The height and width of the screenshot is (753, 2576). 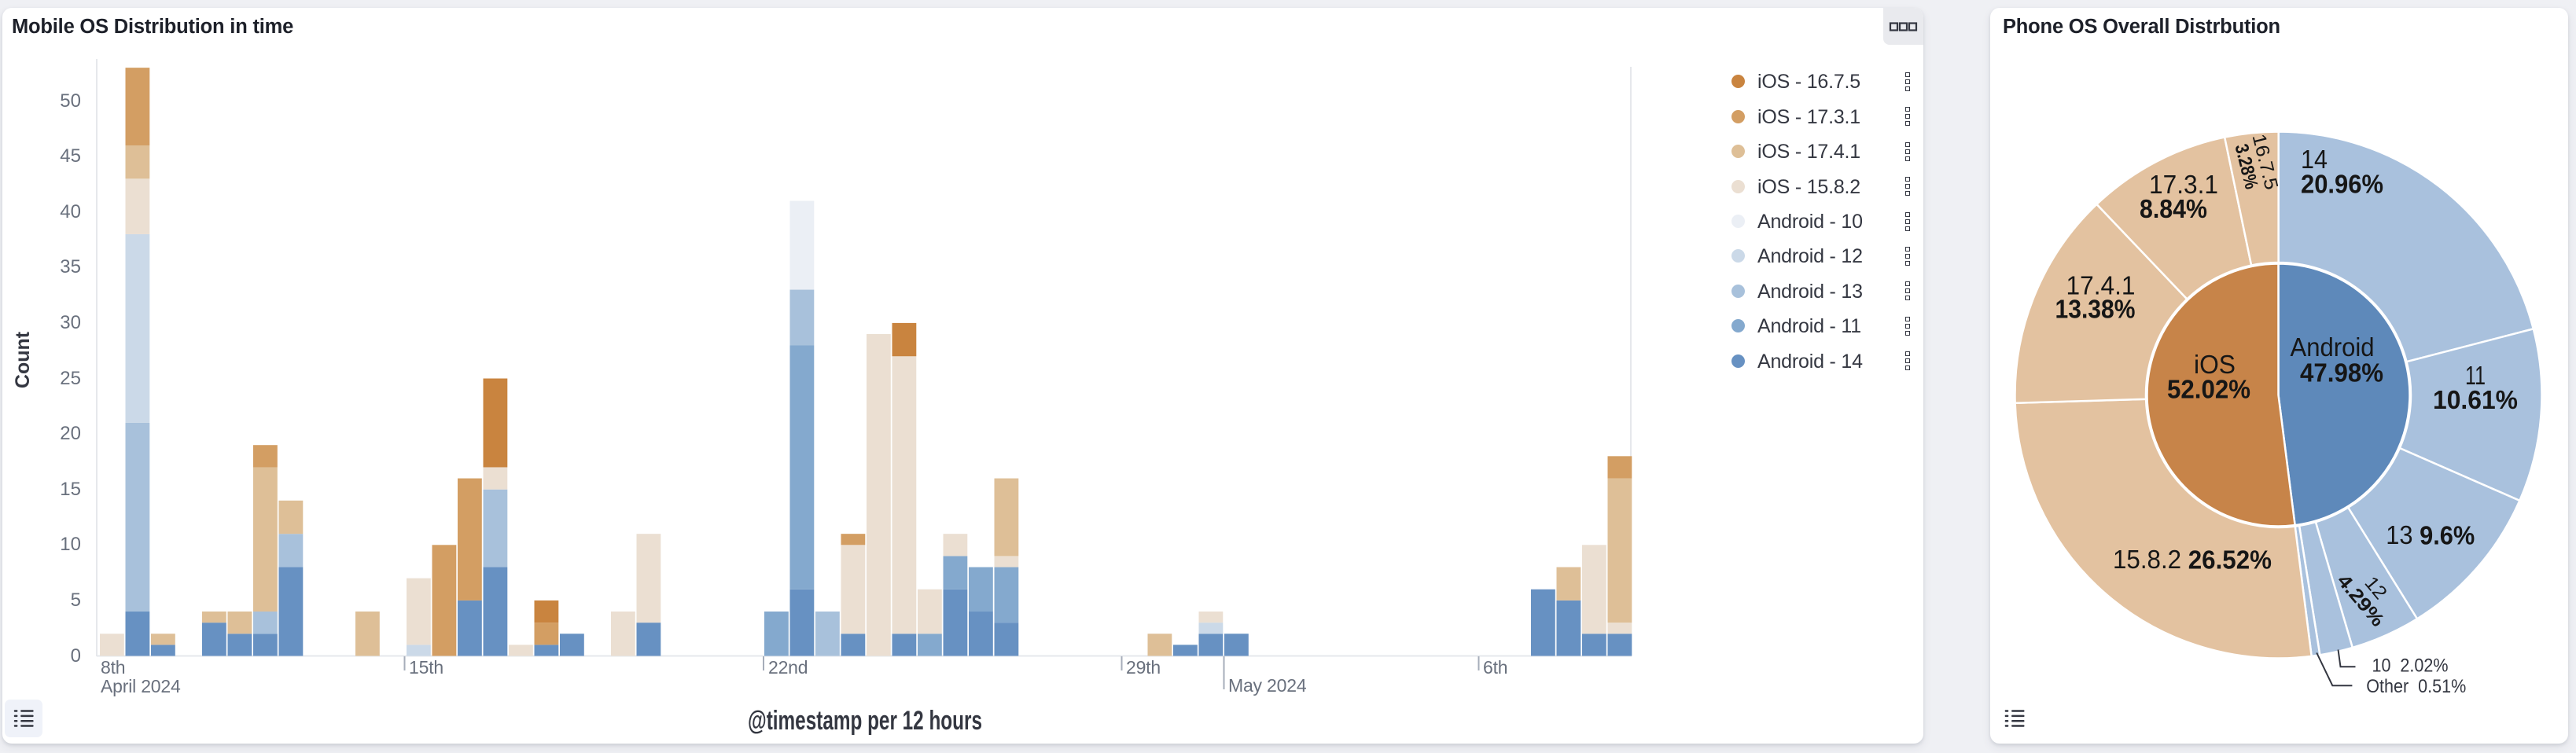 What do you see at coordinates (865, 721) in the screenshot?
I see `svg-text: @timestamp per 12 hours` at bounding box center [865, 721].